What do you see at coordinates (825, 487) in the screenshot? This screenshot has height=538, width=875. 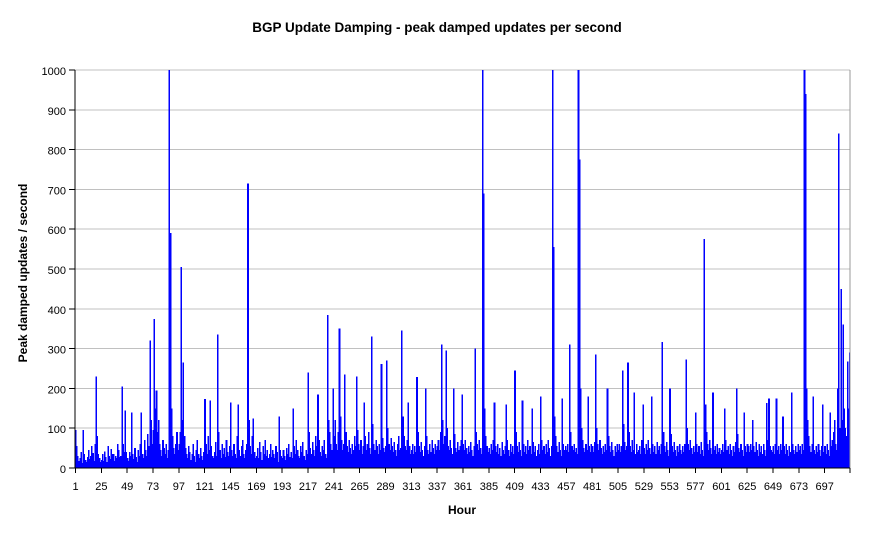 I see `x-tick-label: 697` at bounding box center [825, 487].